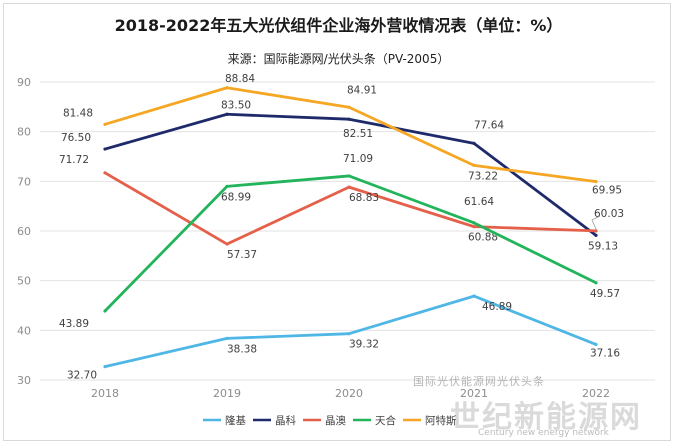  What do you see at coordinates (24, 132) in the screenshot?
I see `y-tick-label: 80` at bounding box center [24, 132].